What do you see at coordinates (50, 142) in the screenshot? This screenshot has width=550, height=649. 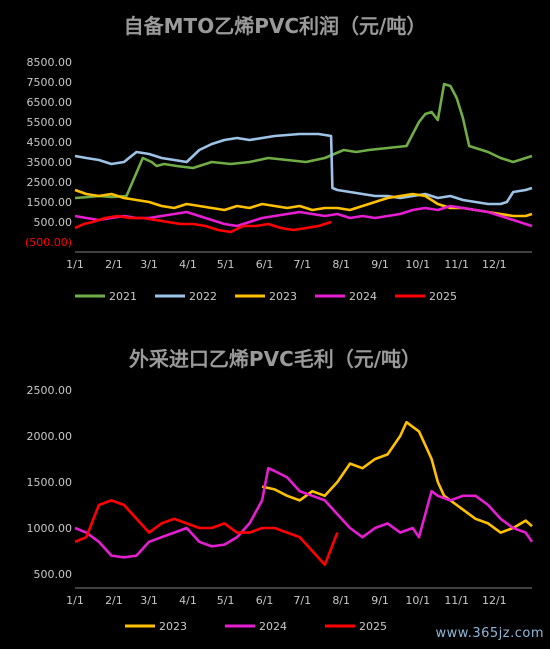 I see `y-tick-label: 4500.00` at bounding box center [50, 142].